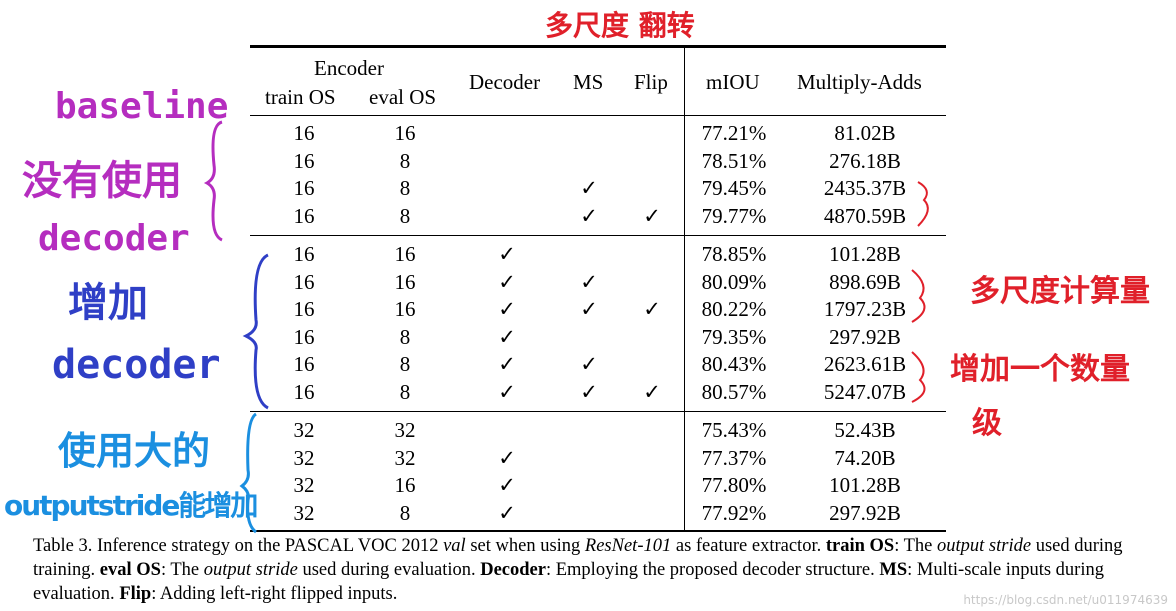  I want to click on cell-miou: 80.43%, so click(734, 364).